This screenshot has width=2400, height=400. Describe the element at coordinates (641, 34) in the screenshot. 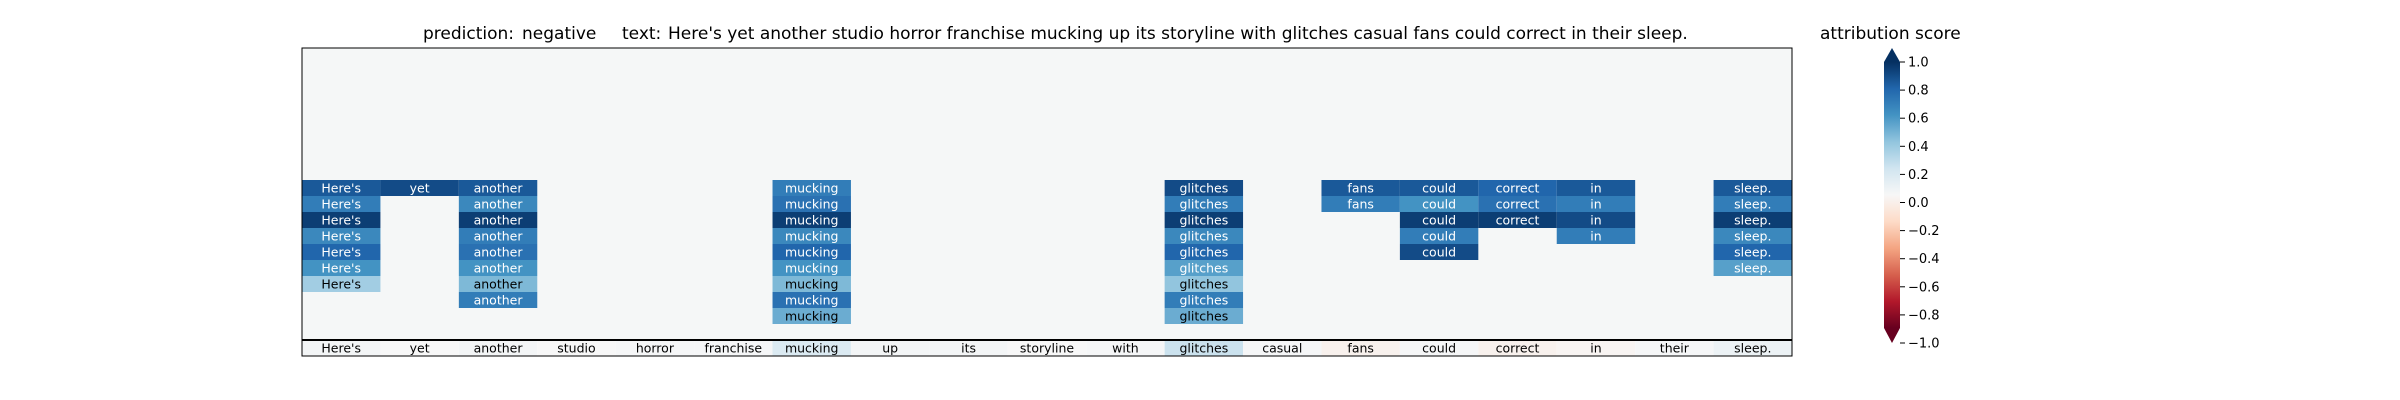

I see `text-label: text:` at that location.